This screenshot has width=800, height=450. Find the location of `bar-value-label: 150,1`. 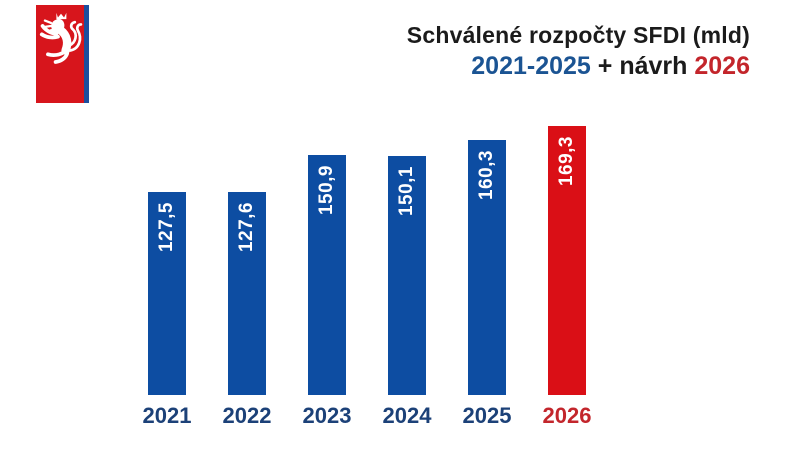

bar-value-label: 150,1 is located at coordinates (406, 191).